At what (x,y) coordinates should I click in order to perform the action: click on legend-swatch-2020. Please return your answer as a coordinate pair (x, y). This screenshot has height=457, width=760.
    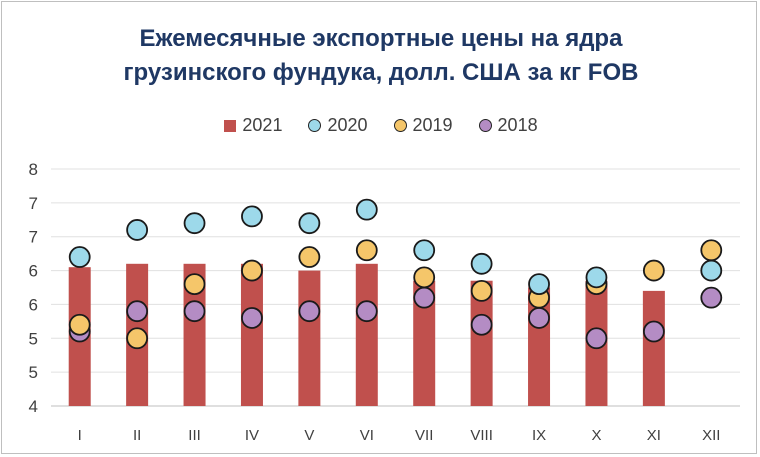
    Looking at the image, I should click on (315, 125).